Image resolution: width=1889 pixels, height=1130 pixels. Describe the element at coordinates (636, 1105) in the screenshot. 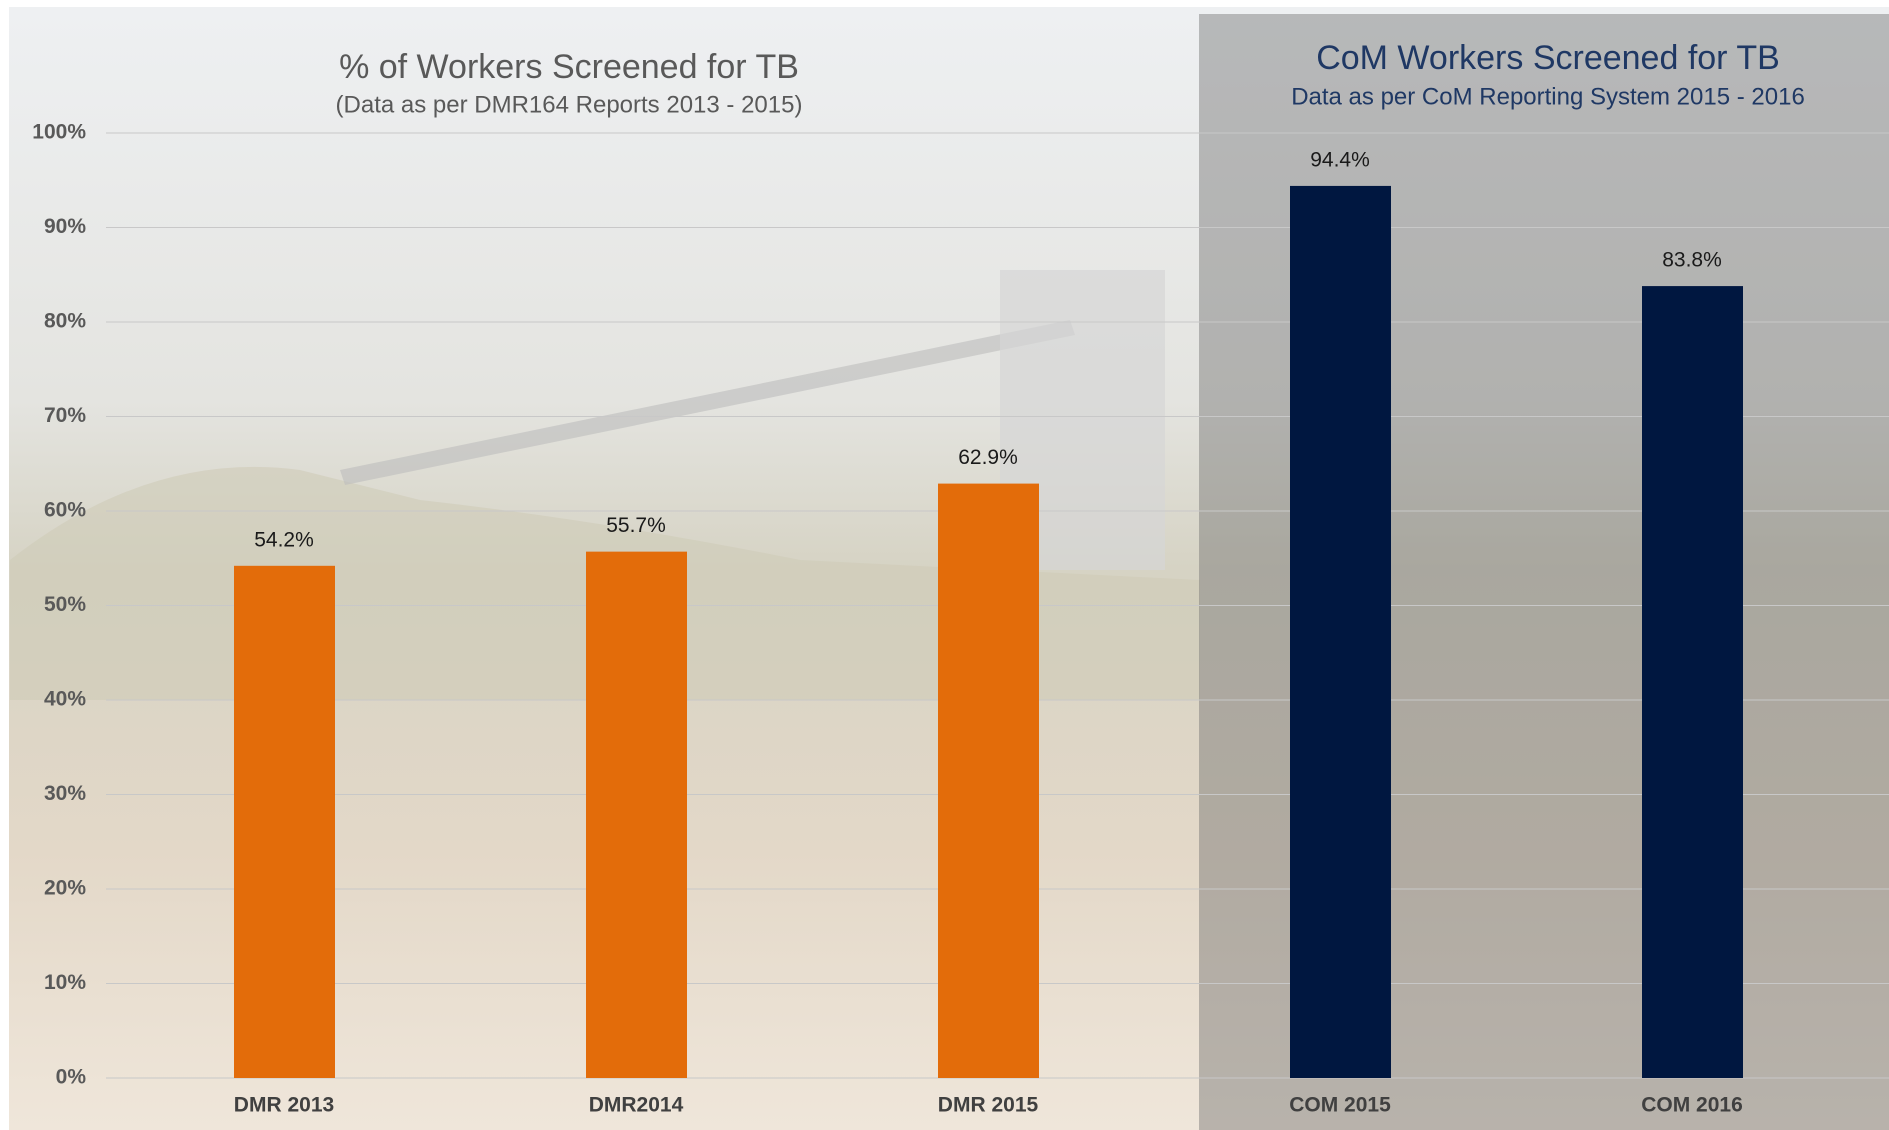

I see `x-tick-label: DMR2014` at that location.